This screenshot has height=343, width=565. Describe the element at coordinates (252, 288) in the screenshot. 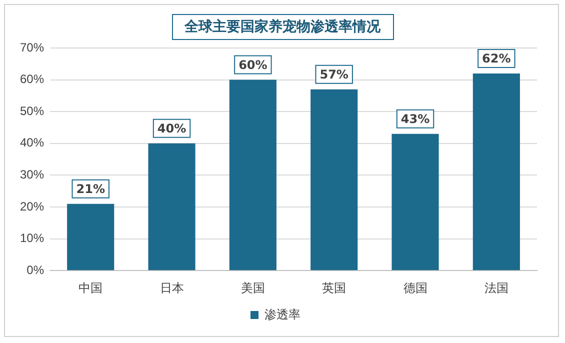

I see `x-tick-label: 美国` at that location.